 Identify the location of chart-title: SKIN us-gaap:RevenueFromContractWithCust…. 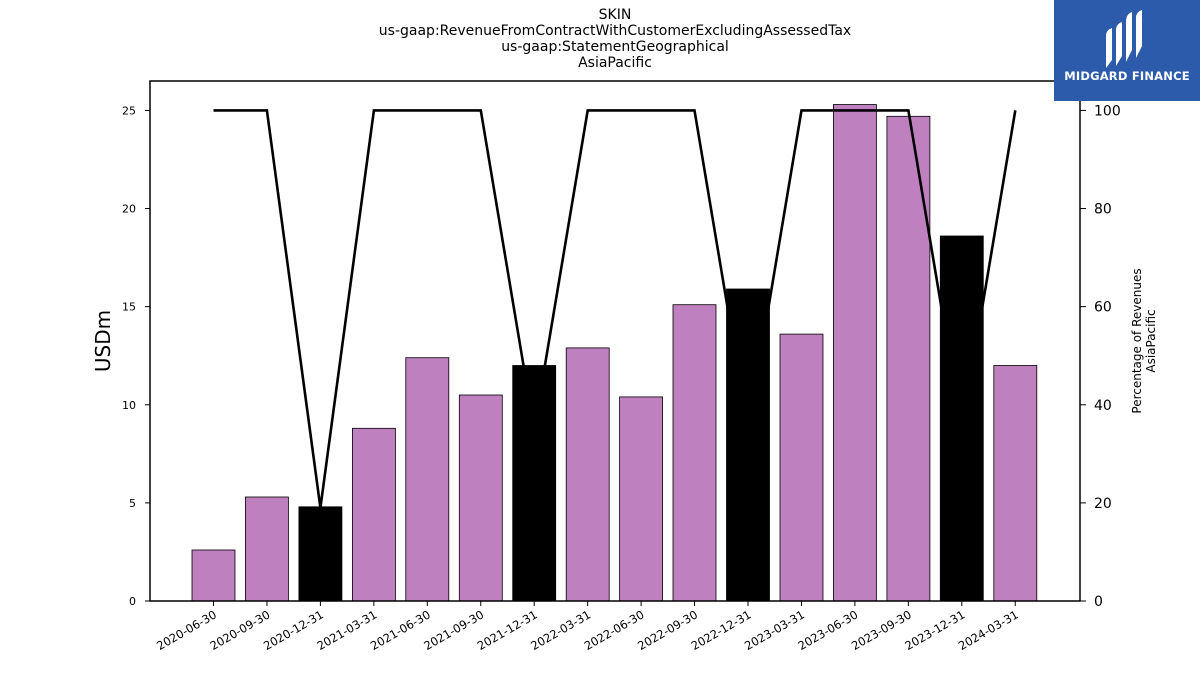
(615, 39).